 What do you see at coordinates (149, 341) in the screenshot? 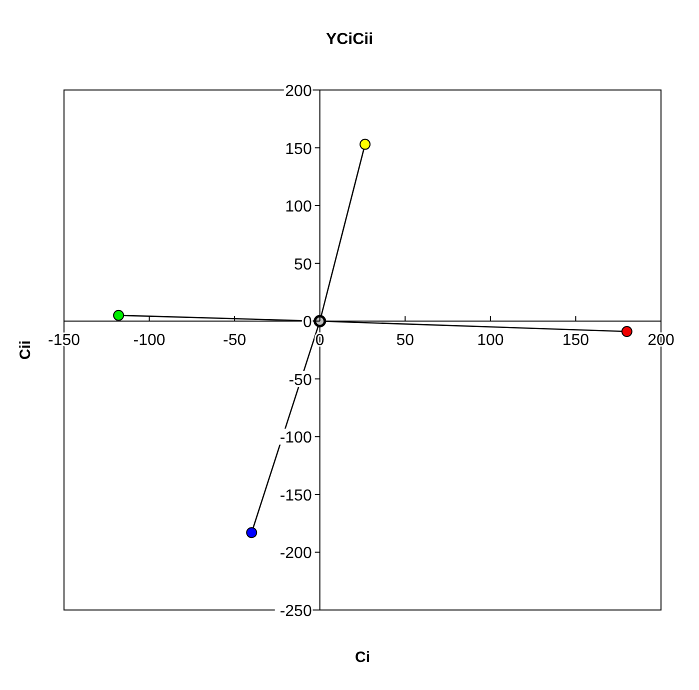
I see `x-tick-label: -100` at bounding box center [149, 341].